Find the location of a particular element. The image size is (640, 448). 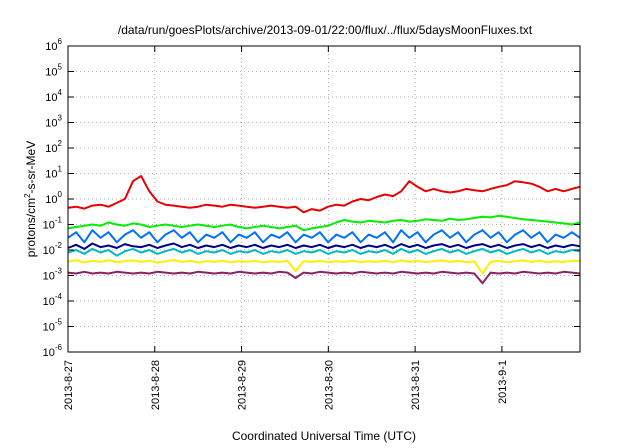

x-tick-label: 2013-8-30 is located at coordinates (329, 385).